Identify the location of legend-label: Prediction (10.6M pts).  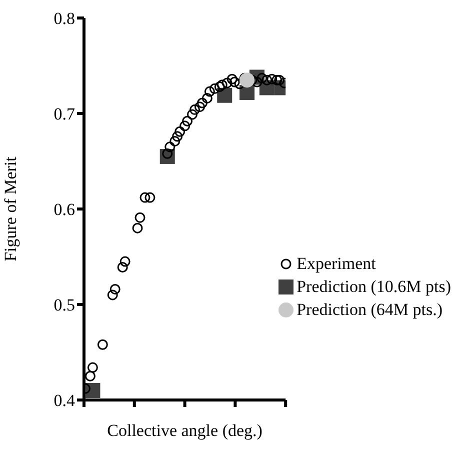
(373, 287).